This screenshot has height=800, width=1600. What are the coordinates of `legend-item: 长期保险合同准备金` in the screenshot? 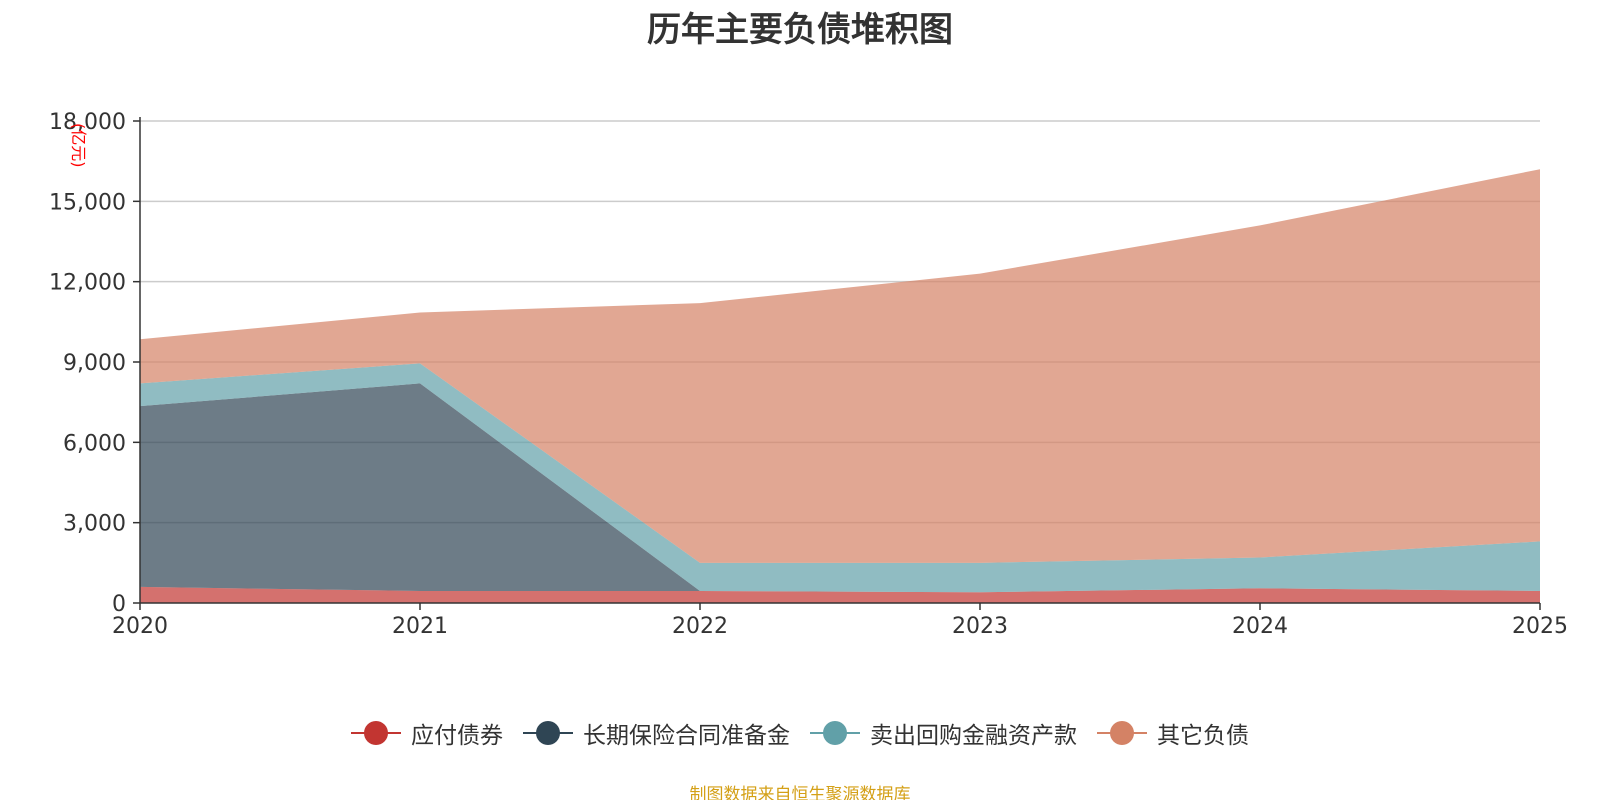 It's located at (656, 733).